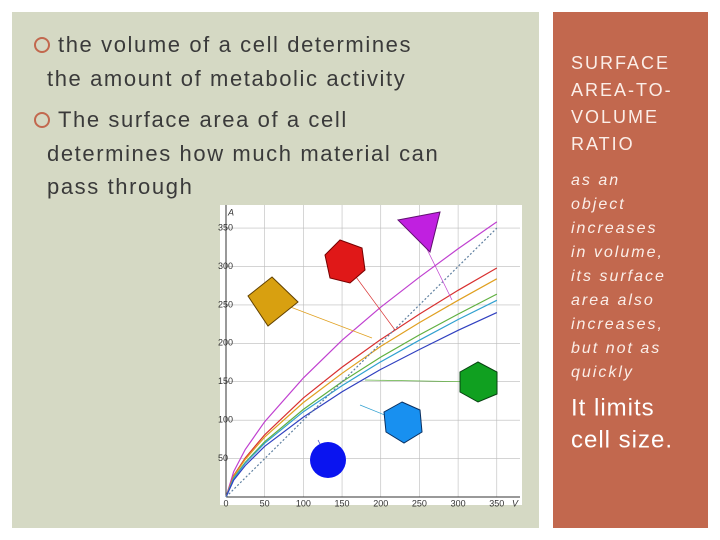 This screenshot has height=540, width=720. What do you see at coordinates (120, 186) in the screenshot?
I see `bullet-text: pass through` at bounding box center [120, 186].